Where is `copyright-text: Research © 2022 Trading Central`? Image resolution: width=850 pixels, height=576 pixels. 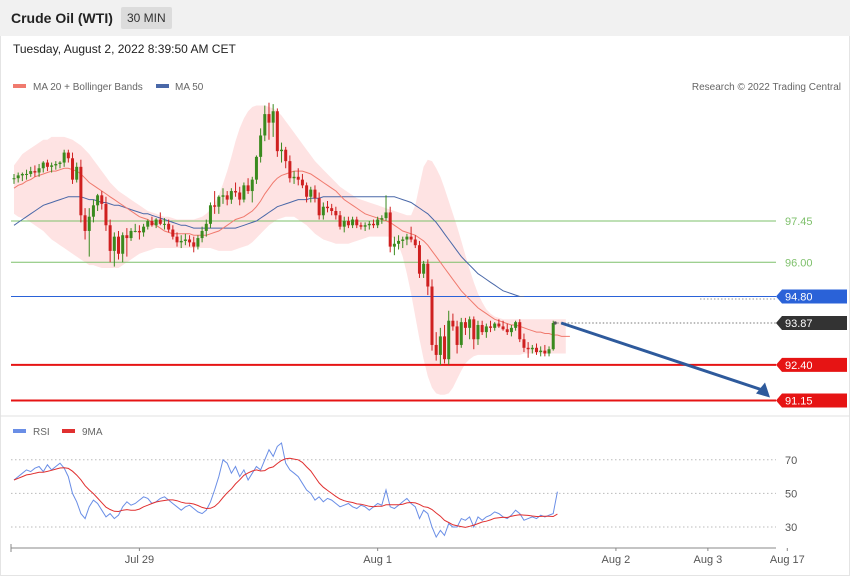 copyright-text: Research © 2022 Trading Central is located at coordinates (766, 87).